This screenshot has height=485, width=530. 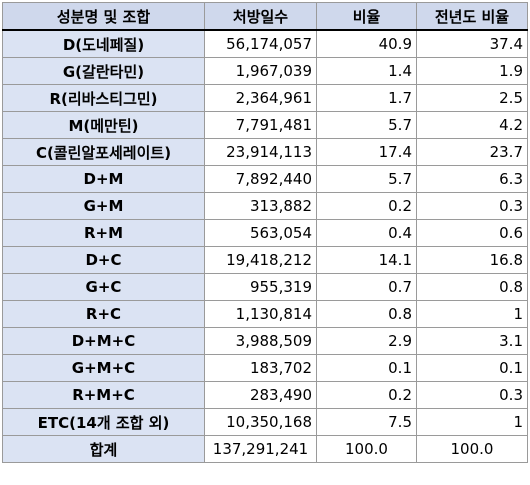 I want to click on days-cell: 2,364,961, so click(x=260, y=98).